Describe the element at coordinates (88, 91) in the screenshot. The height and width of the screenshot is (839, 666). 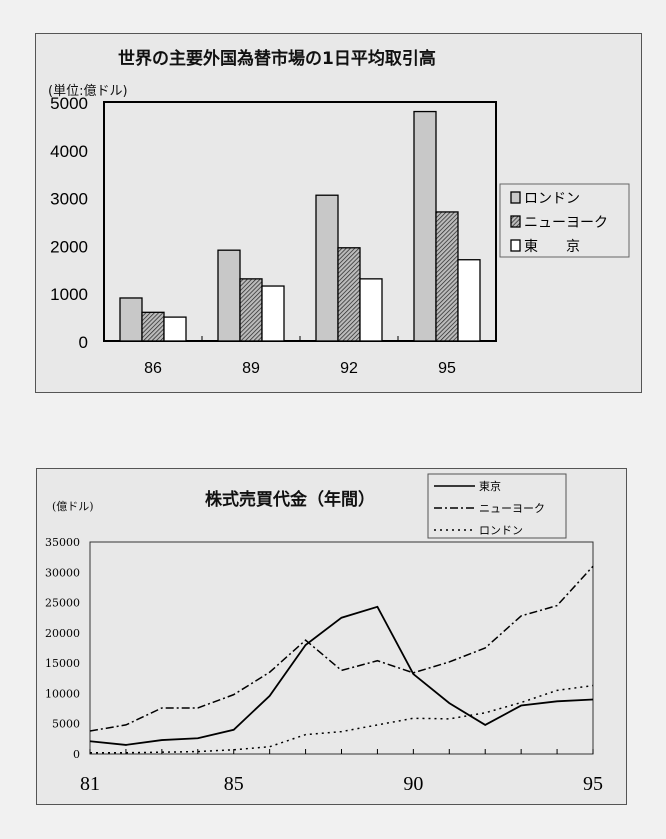
I see `bar-chart-unit: (単位:億ドル)` at that location.